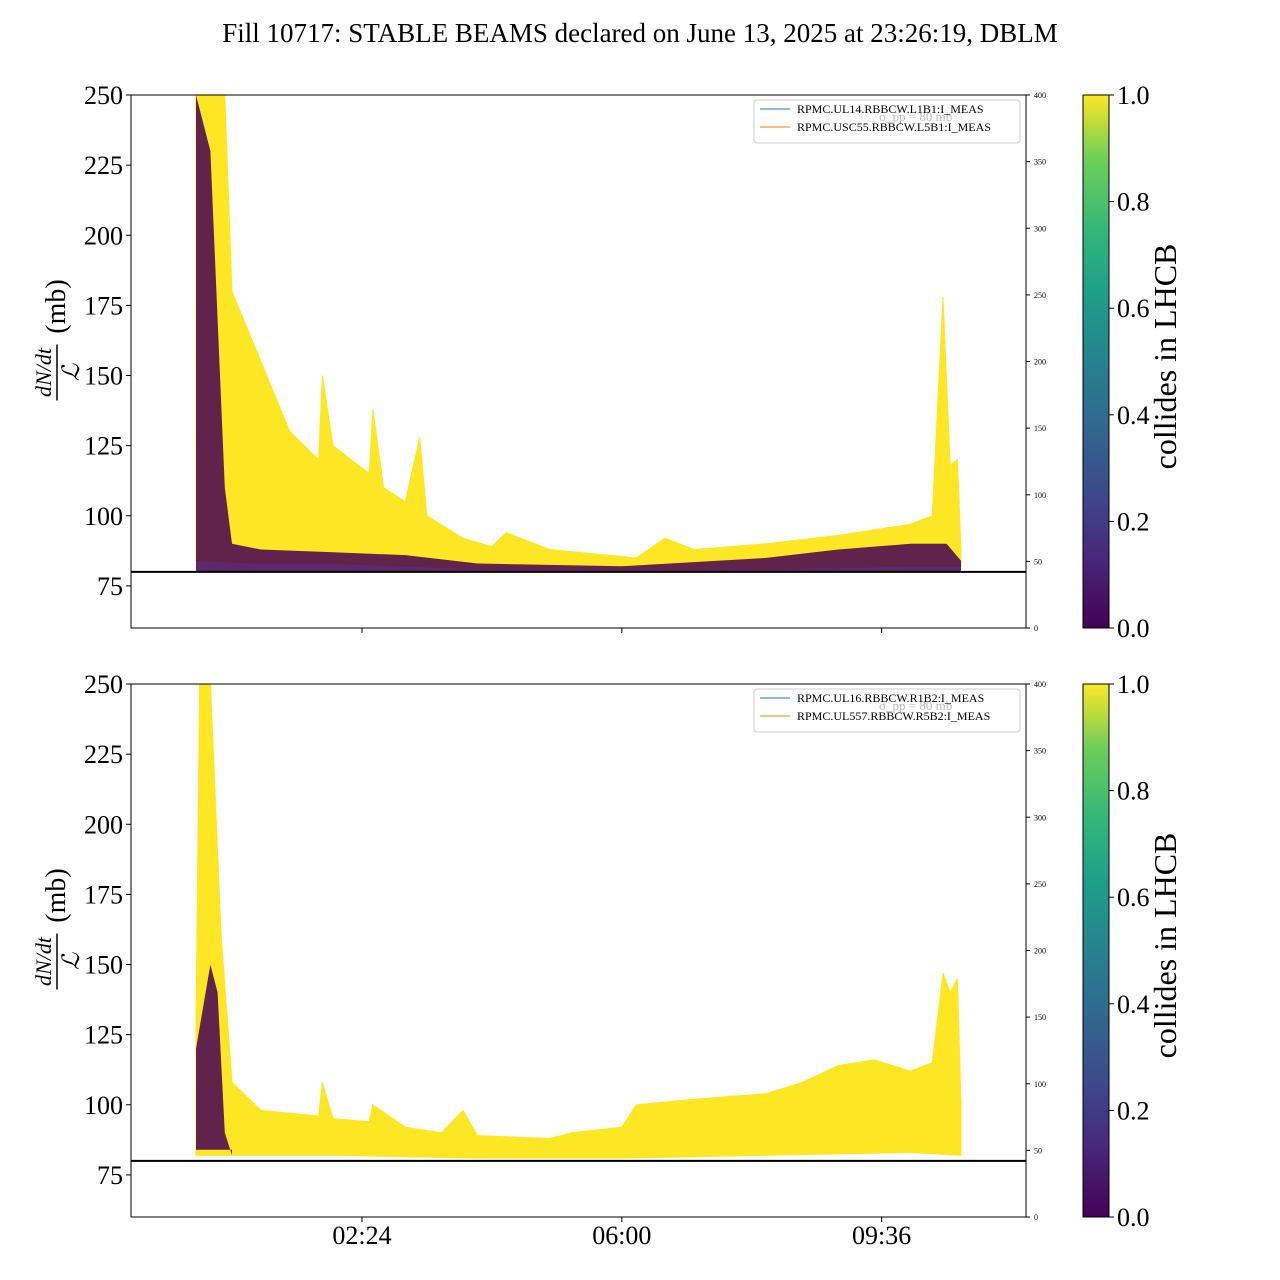 The height and width of the screenshot is (1280, 1280). What do you see at coordinates (893, 716) in the screenshot?
I see `legend-entry: RPMC.UL557.RBBCW.R5B2:I_MEAS` at bounding box center [893, 716].